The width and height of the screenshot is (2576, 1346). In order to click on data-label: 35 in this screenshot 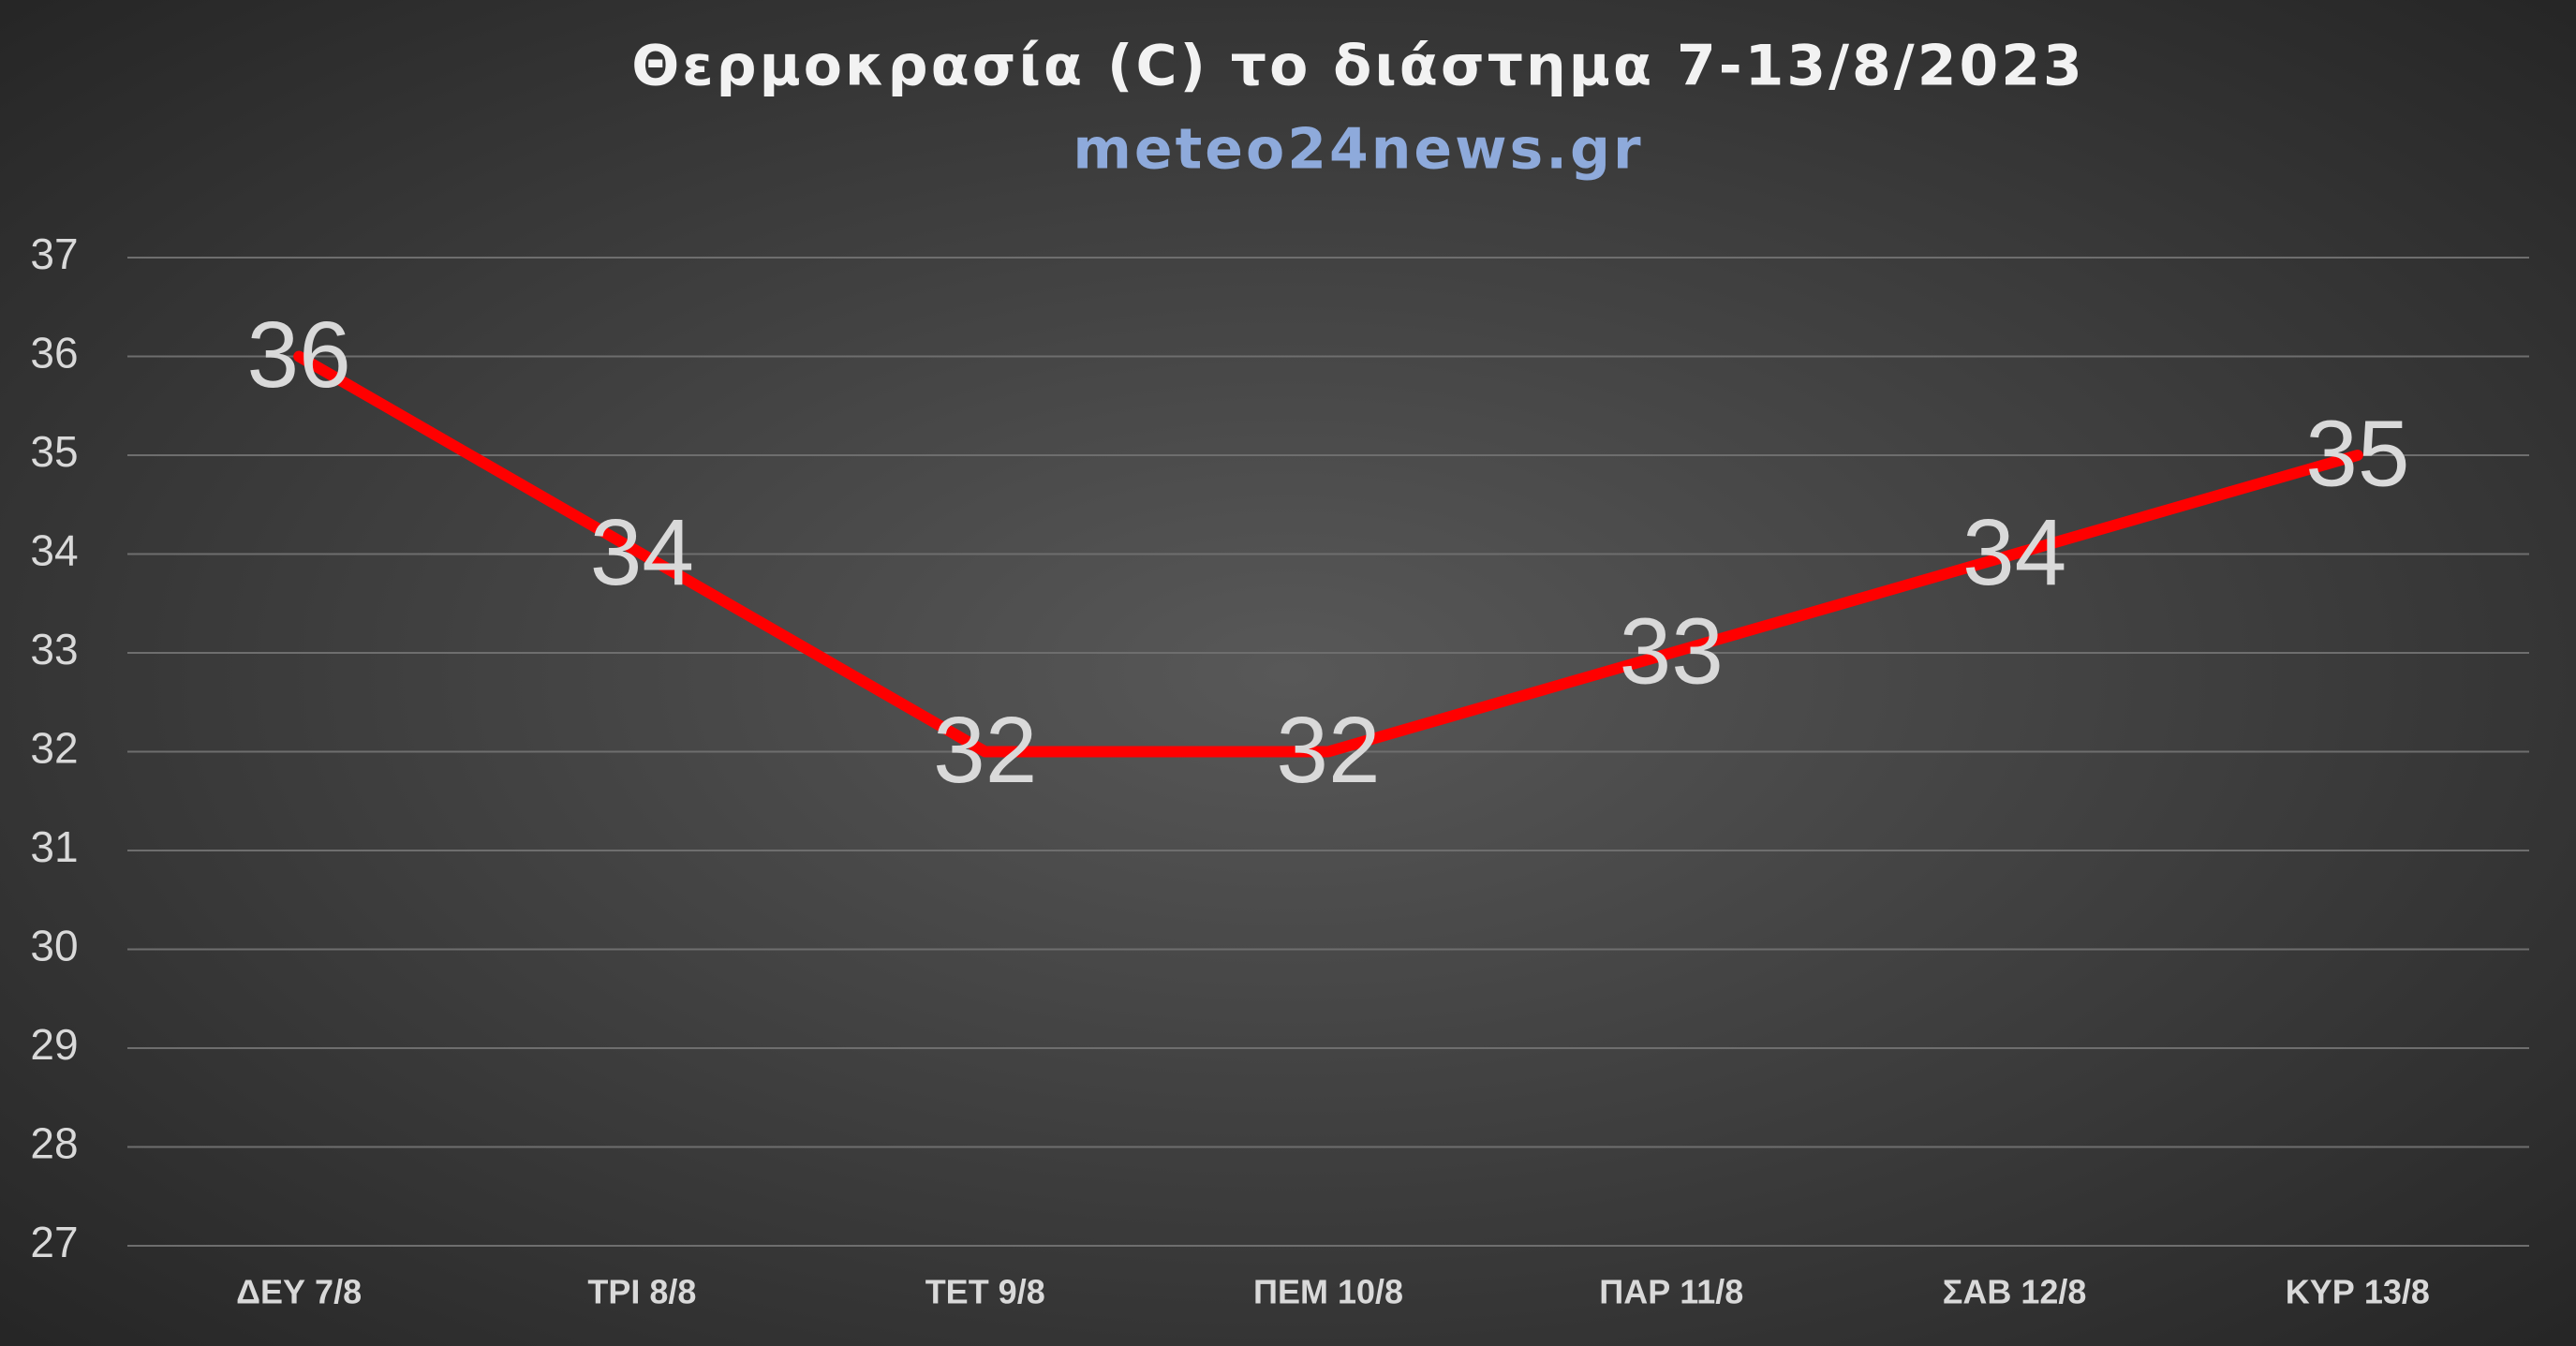, I will do `click(2357, 453)`.